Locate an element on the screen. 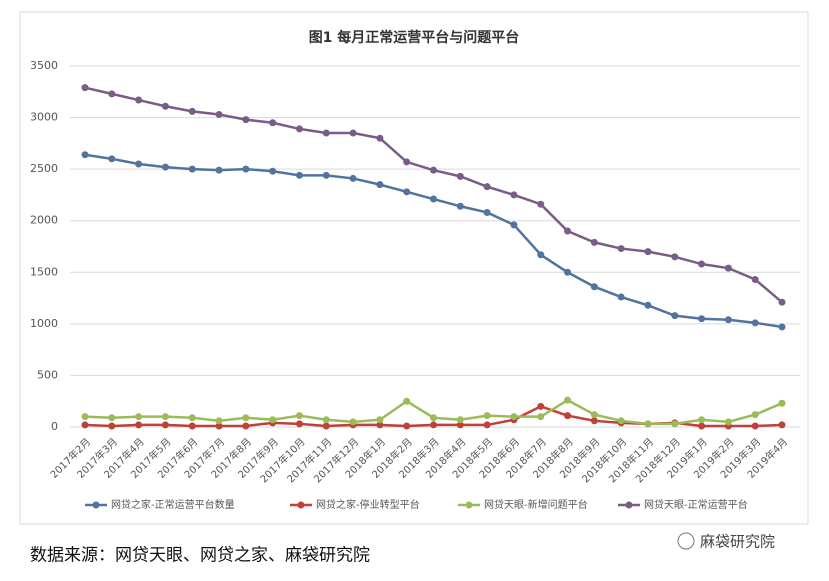 The width and height of the screenshot is (829, 581). chart-title: 图1 每月正常运营平台与问题平台 is located at coordinates (414, 37).